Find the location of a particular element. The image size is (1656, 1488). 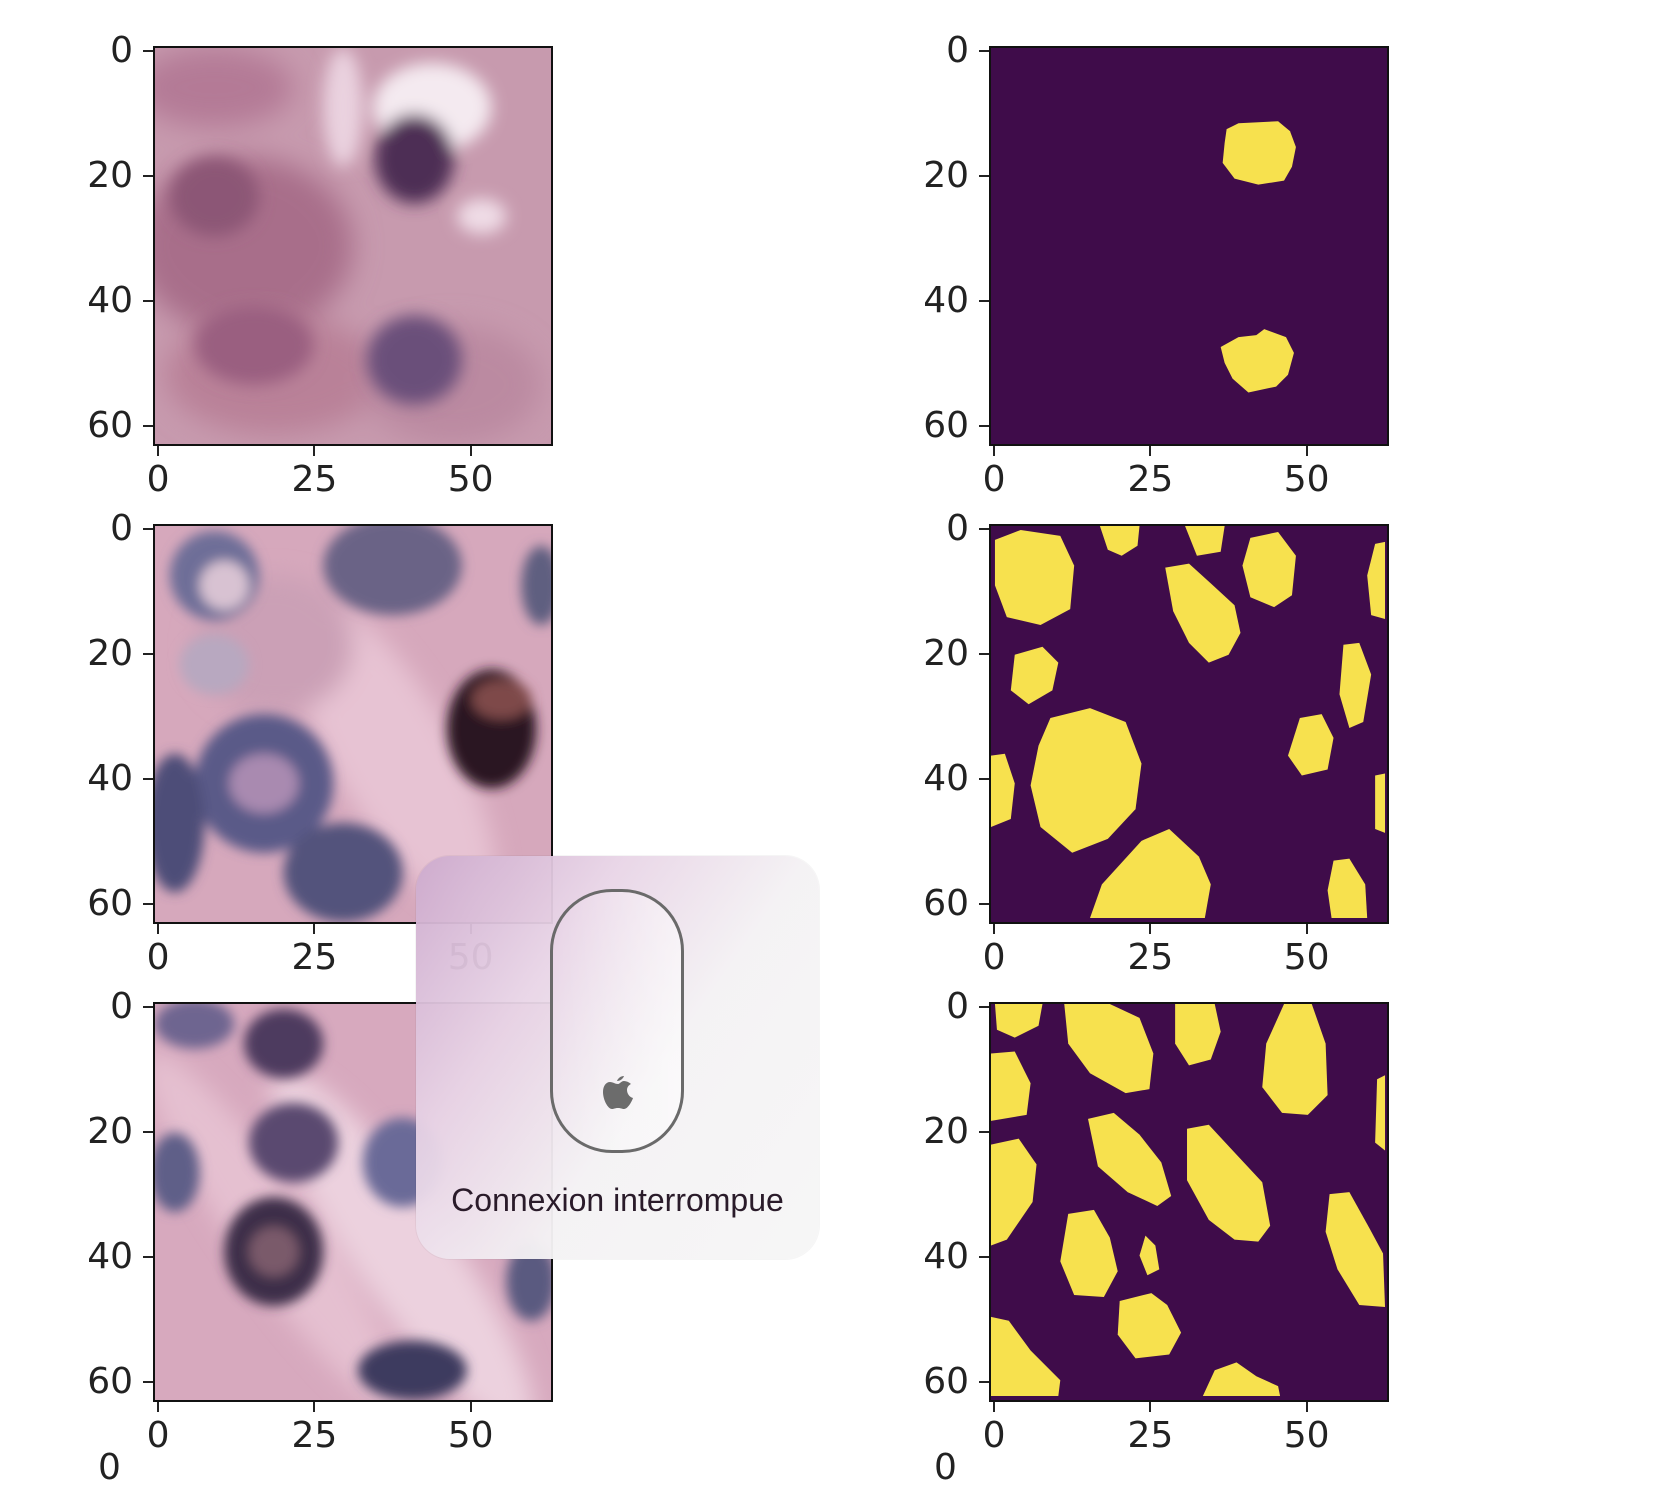

segmentation-mask-1-graphic is located at coordinates (1189, 246).